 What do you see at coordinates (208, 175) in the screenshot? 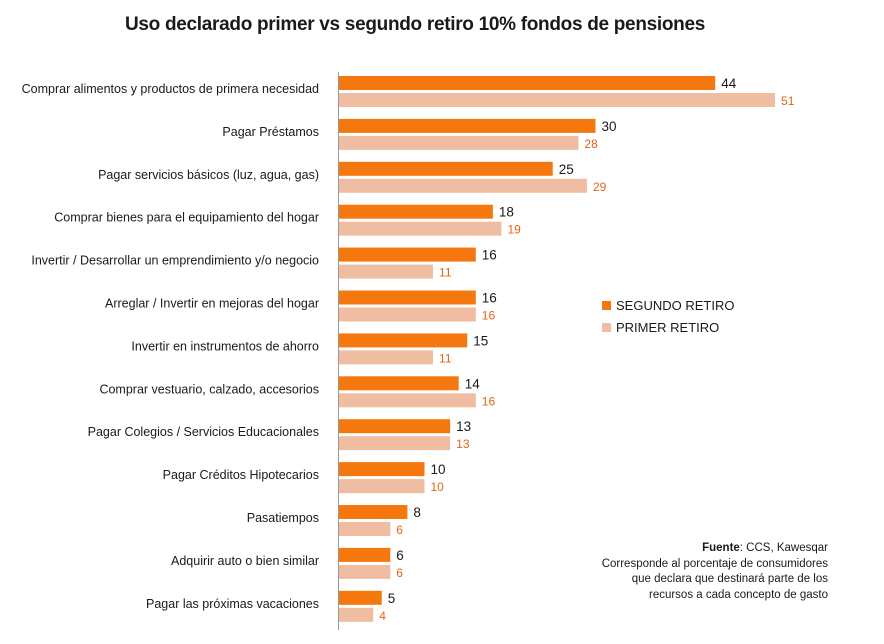
I see `category-label: Pagar servicios básicos (luz, agua, gas)` at bounding box center [208, 175].